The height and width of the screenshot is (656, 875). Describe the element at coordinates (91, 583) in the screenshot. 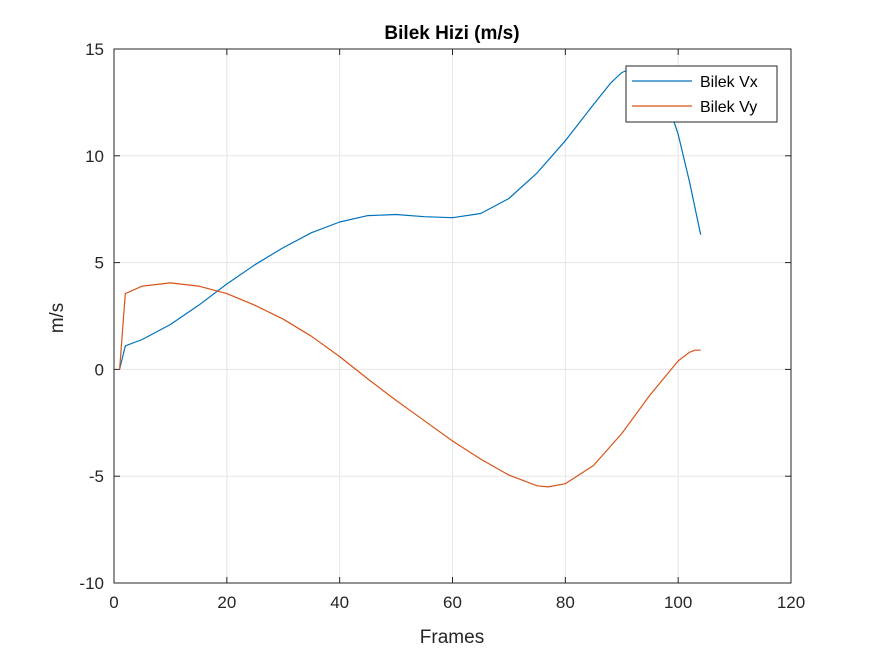

I see `y-tick-label: -10` at that location.